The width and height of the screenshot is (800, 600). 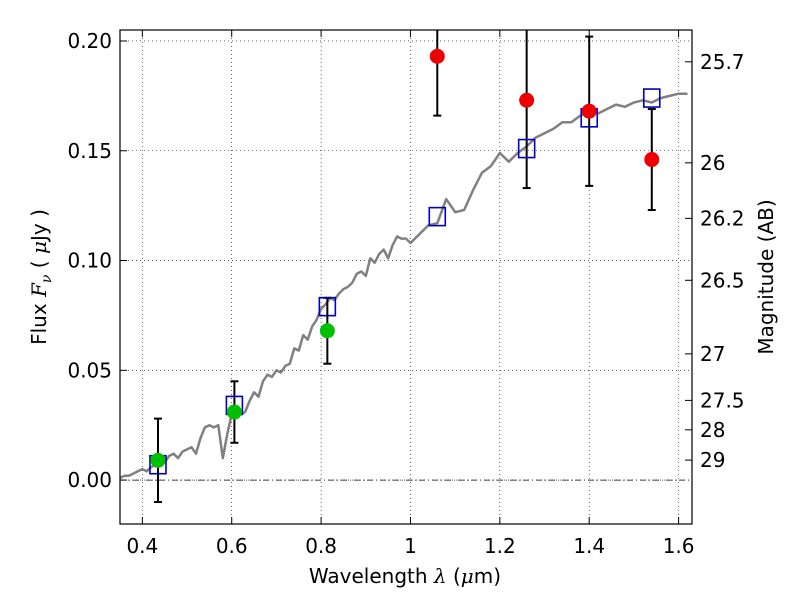 What do you see at coordinates (712, 163) in the screenshot?
I see `y2-tick-label-1: 26` at bounding box center [712, 163].